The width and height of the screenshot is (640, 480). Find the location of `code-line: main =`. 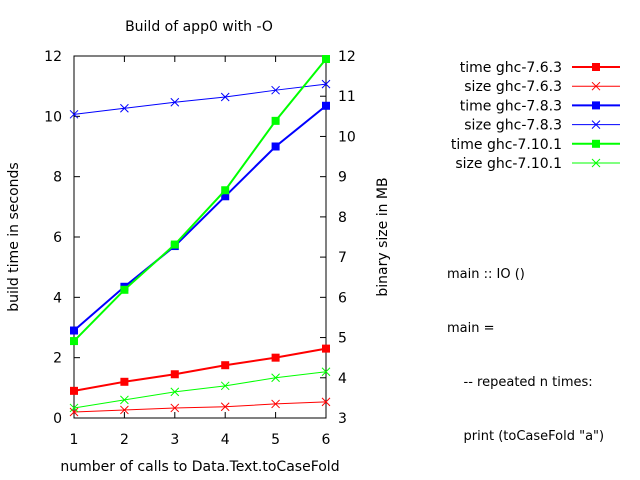

code-line: main = is located at coordinates (471, 328).